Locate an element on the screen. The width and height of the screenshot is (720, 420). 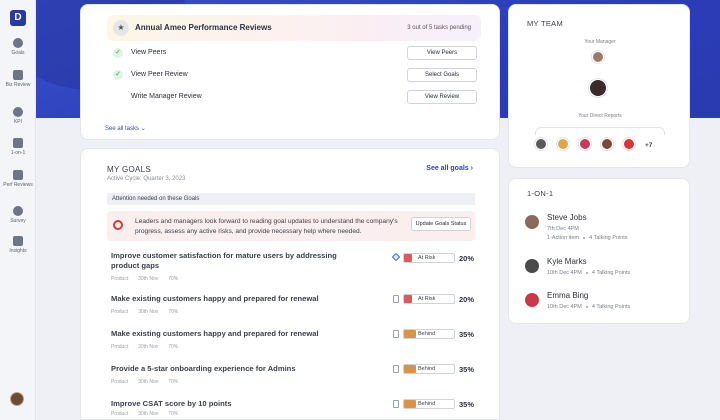
update-goals-status-button: Update Goals Status is located at coordinates (441, 224).